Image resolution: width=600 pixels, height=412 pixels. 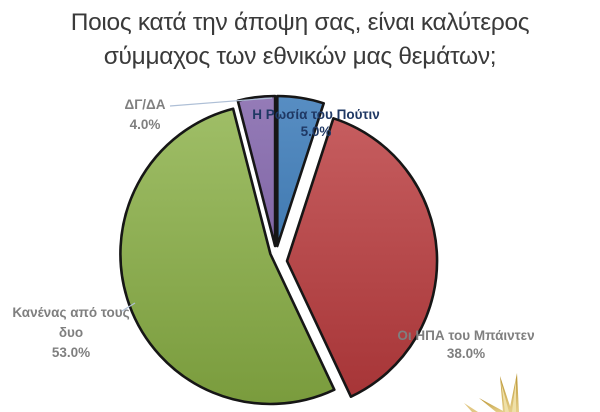 I want to click on gold-star-rays-icon, so click(x=491, y=392).